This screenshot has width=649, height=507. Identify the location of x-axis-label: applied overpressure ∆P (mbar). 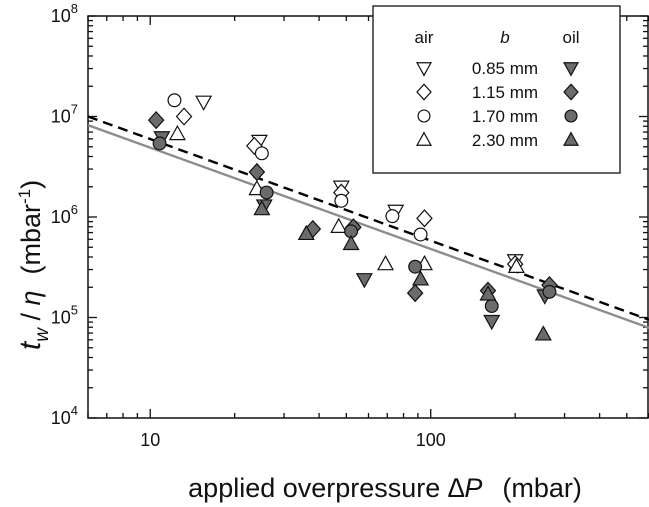
(385, 488).